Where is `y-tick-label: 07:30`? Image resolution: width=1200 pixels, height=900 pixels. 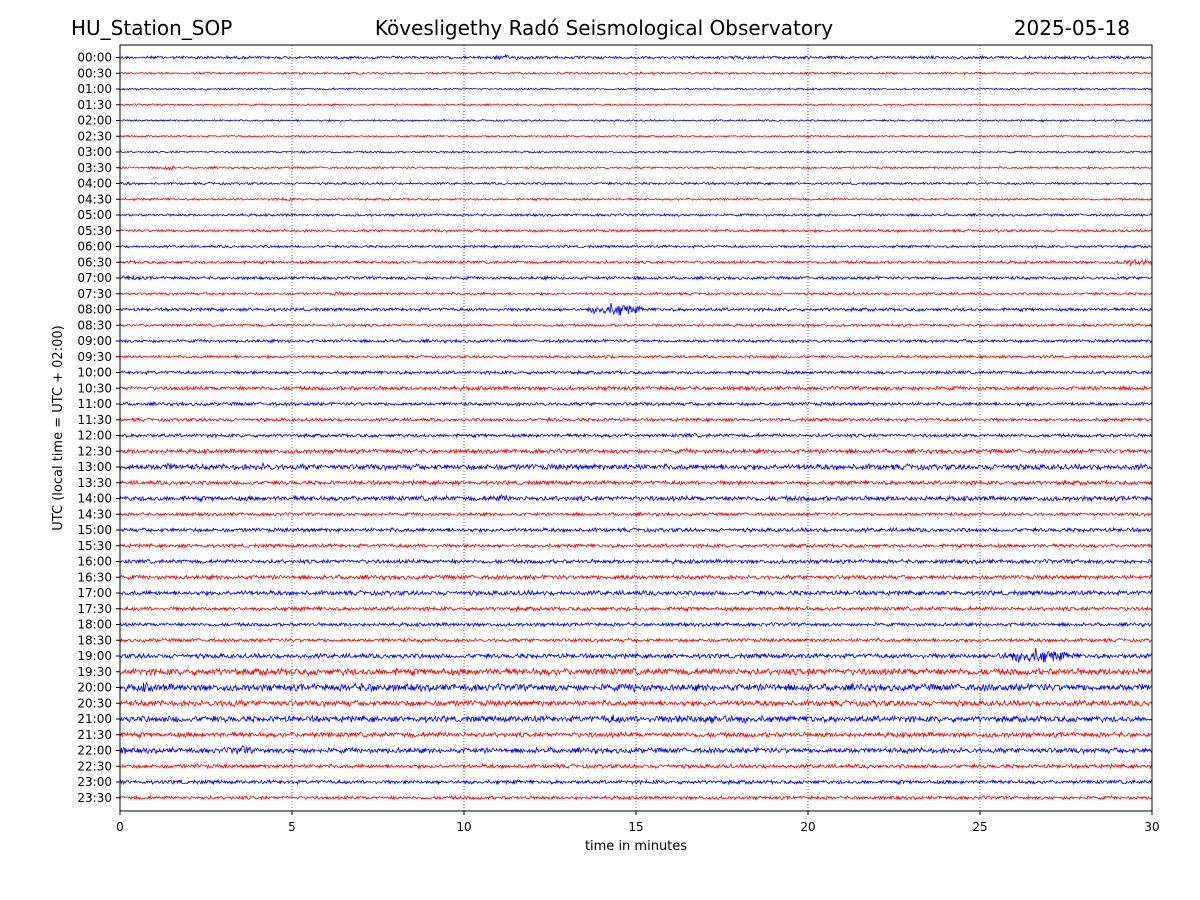
y-tick-label: 07:30 is located at coordinates (94, 294).